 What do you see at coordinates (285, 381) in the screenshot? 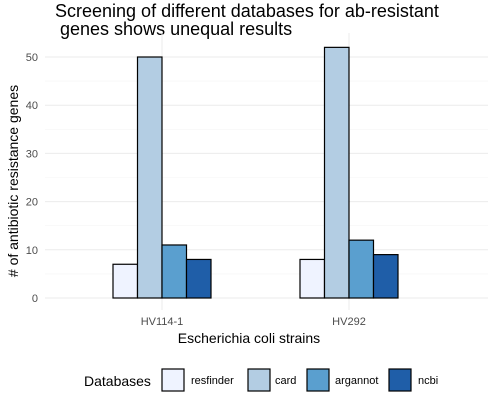
I see `legend-label-card: card` at bounding box center [285, 381].